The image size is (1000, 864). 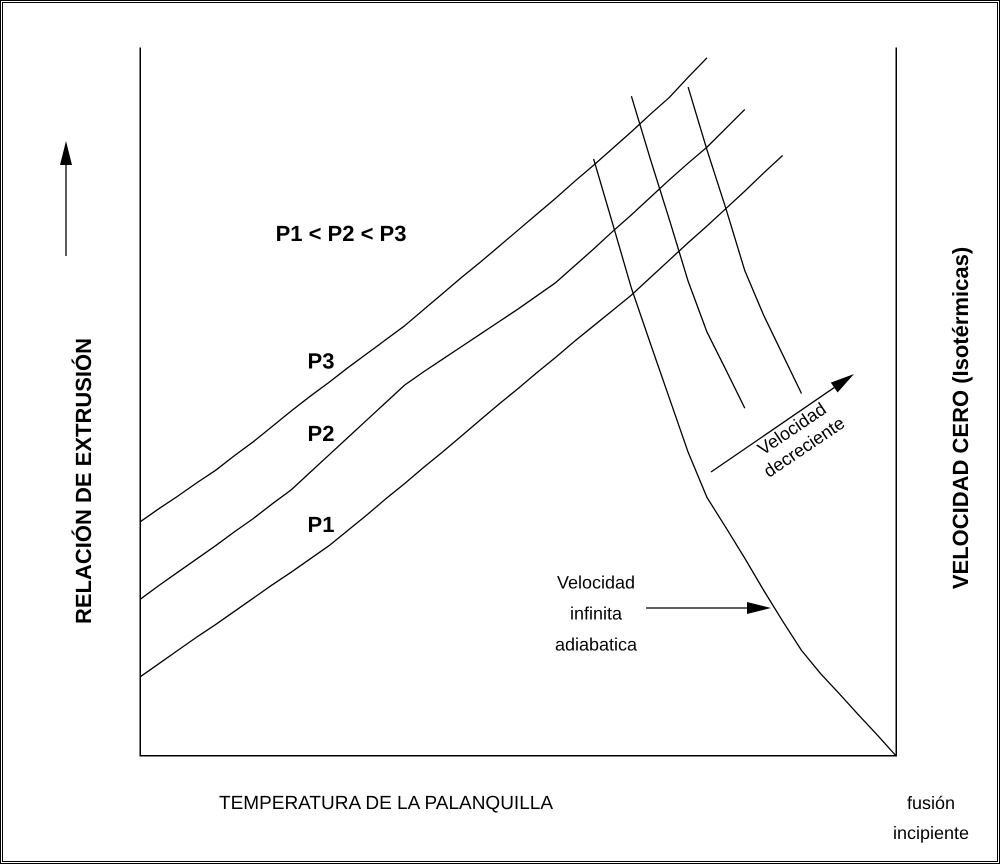 I want to click on y-axis-title: RELACIÓN DE EXTRUSIÓN, so click(x=84, y=481).